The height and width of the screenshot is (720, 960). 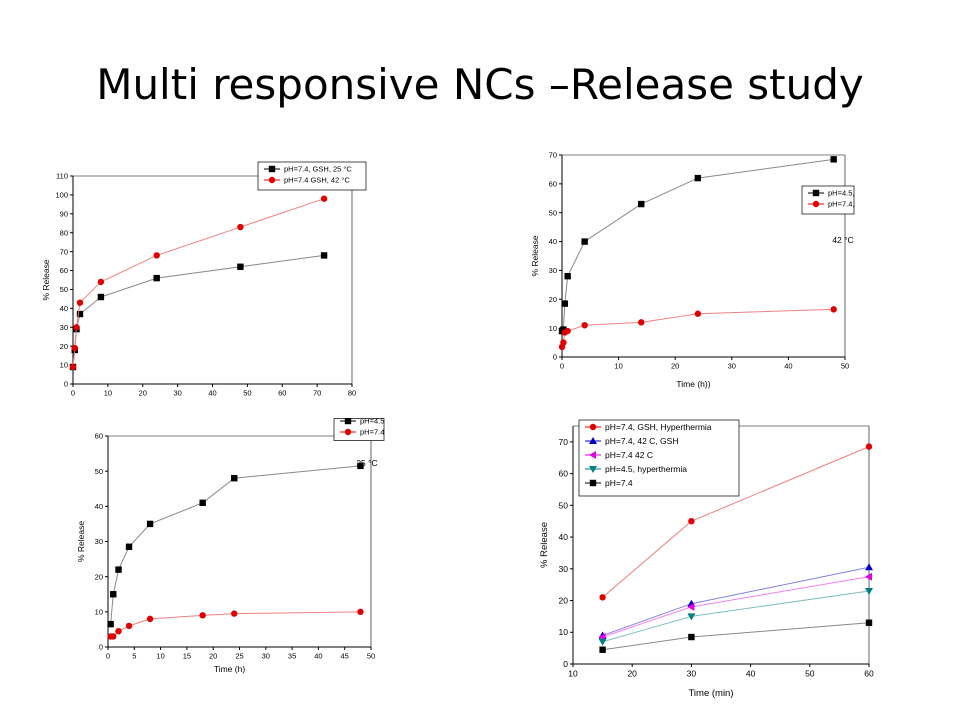 I want to click on x-axis-label: Time (min), so click(x=710, y=693).